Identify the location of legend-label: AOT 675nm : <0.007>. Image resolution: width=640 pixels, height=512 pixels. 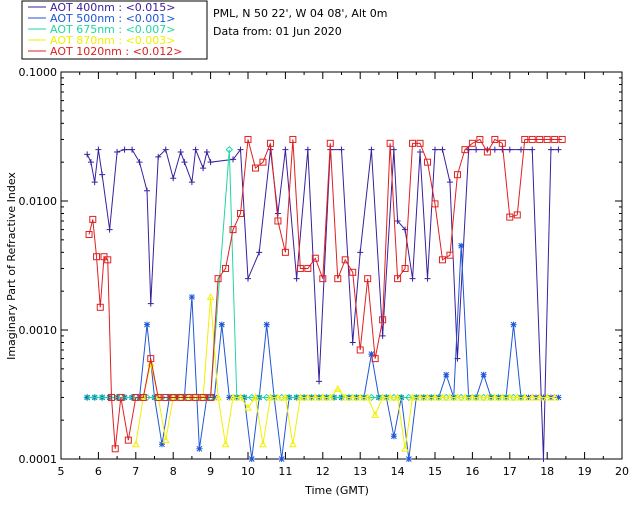
(113, 29).